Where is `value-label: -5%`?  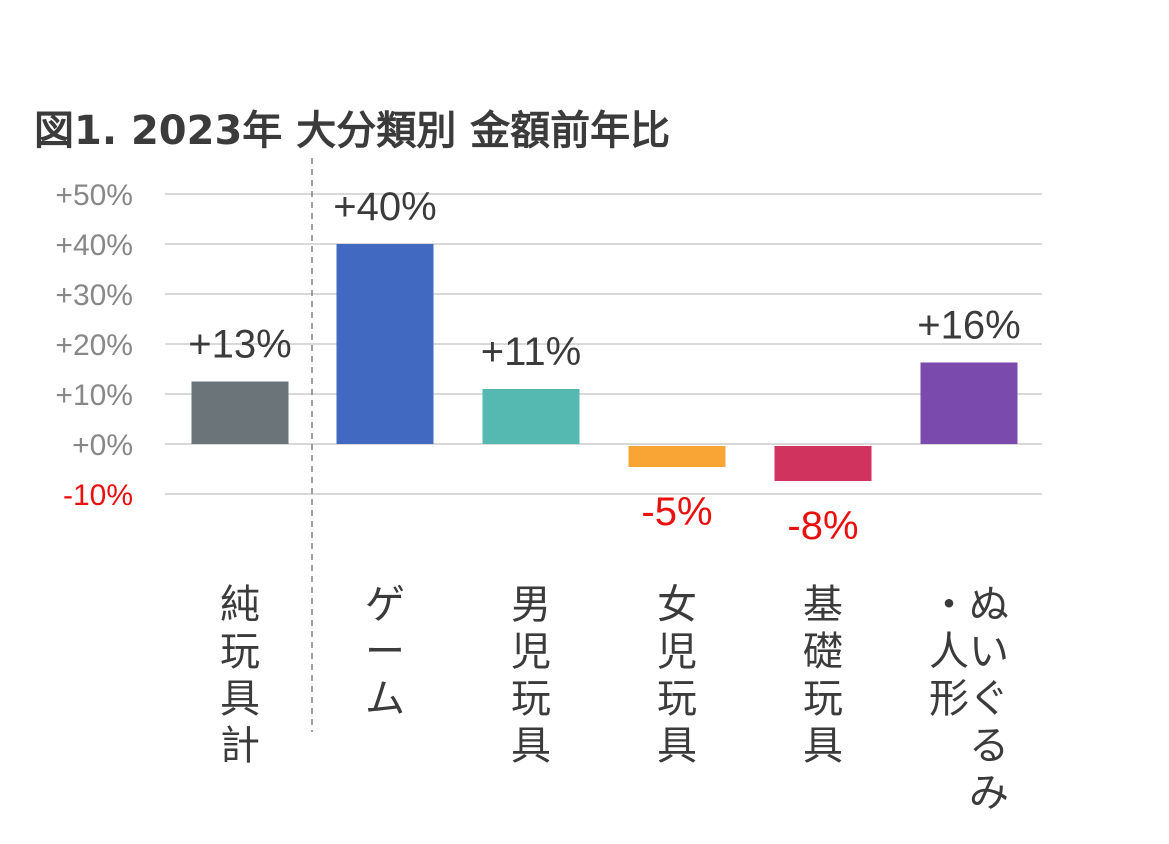
value-label: -5% is located at coordinates (676, 512).